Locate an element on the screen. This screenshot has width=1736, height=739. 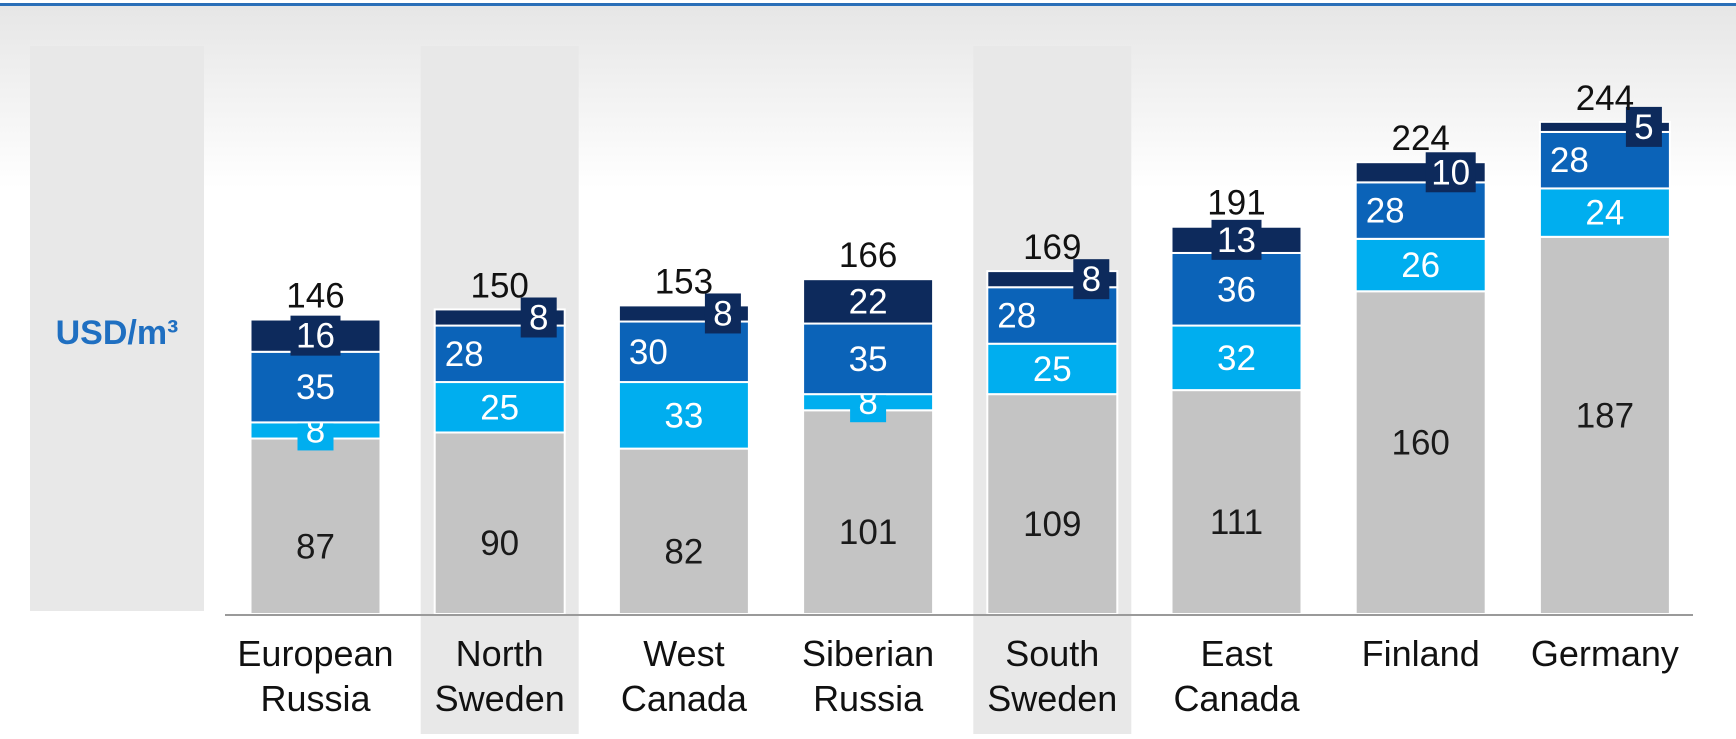
data-label: 111 is located at coordinates (1236, 522).